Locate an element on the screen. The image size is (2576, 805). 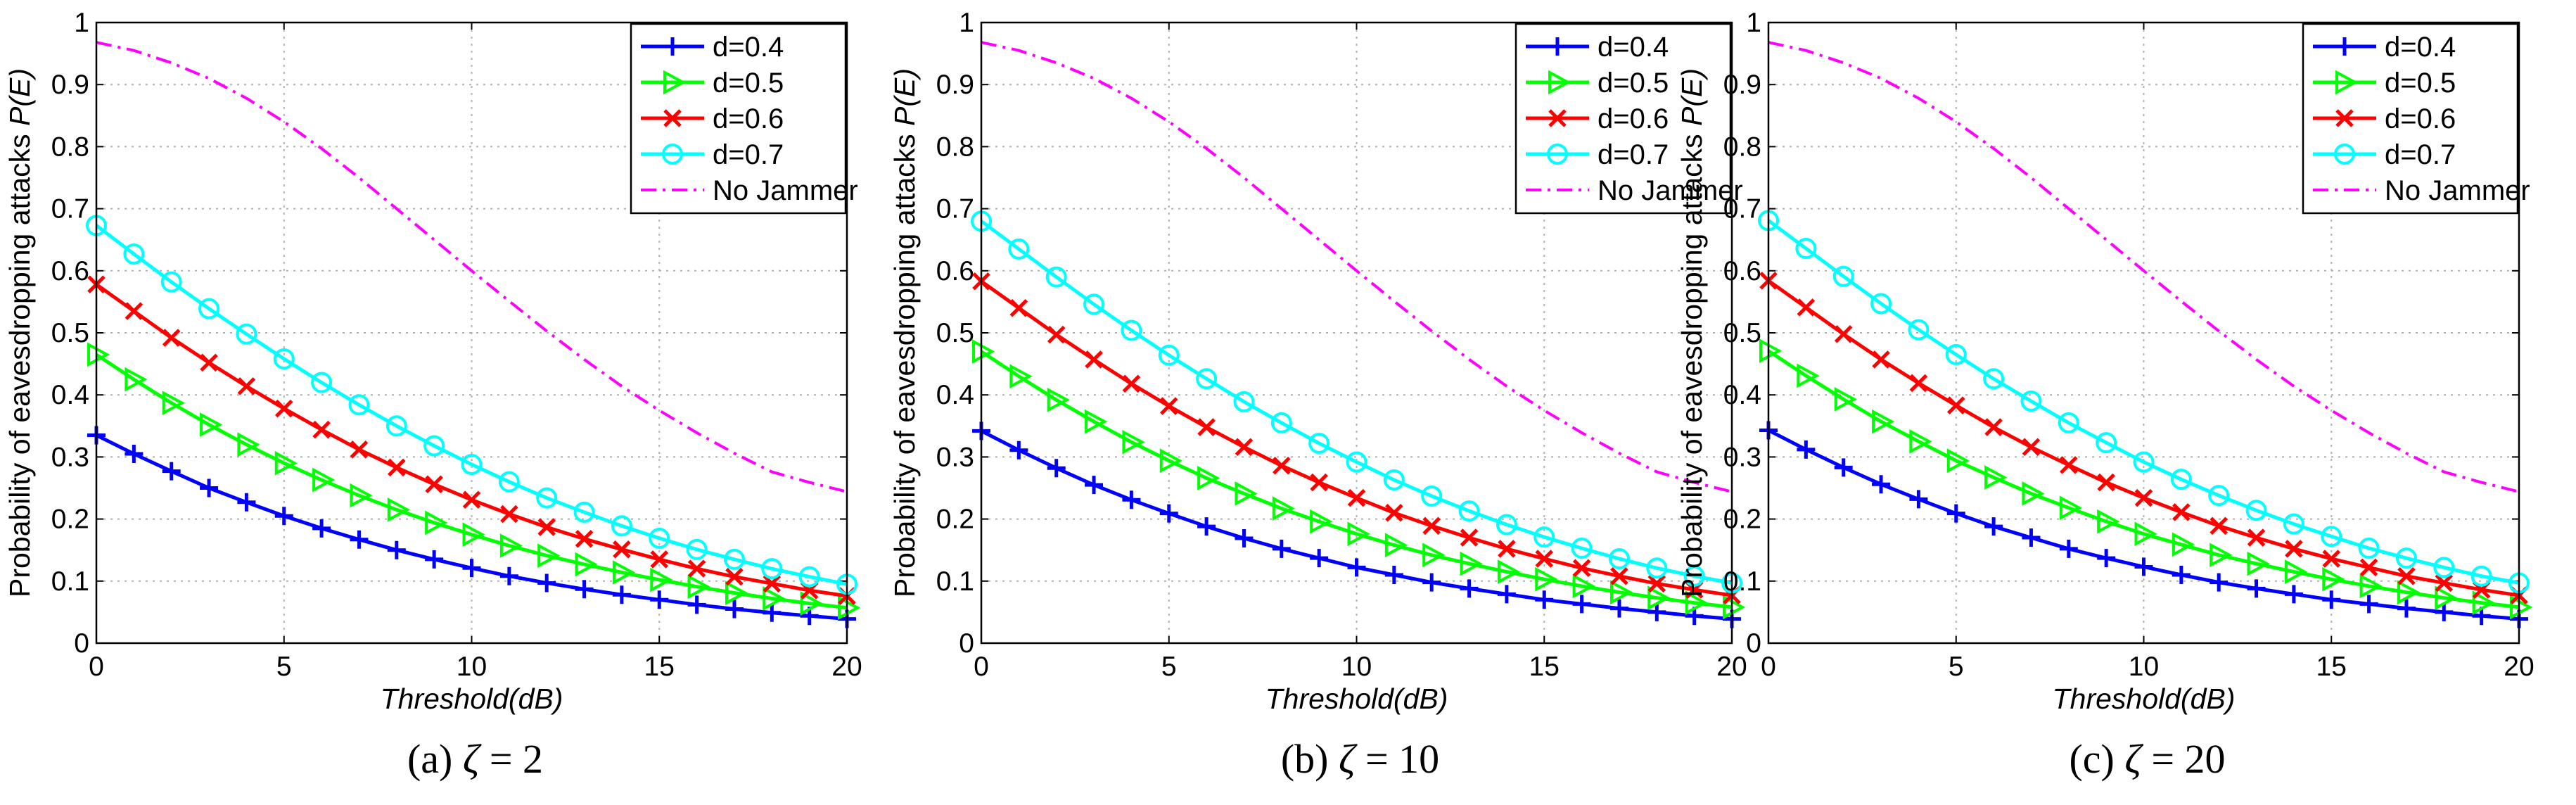
legend-label: d=0.6 is located at coordinates (2420, 119).